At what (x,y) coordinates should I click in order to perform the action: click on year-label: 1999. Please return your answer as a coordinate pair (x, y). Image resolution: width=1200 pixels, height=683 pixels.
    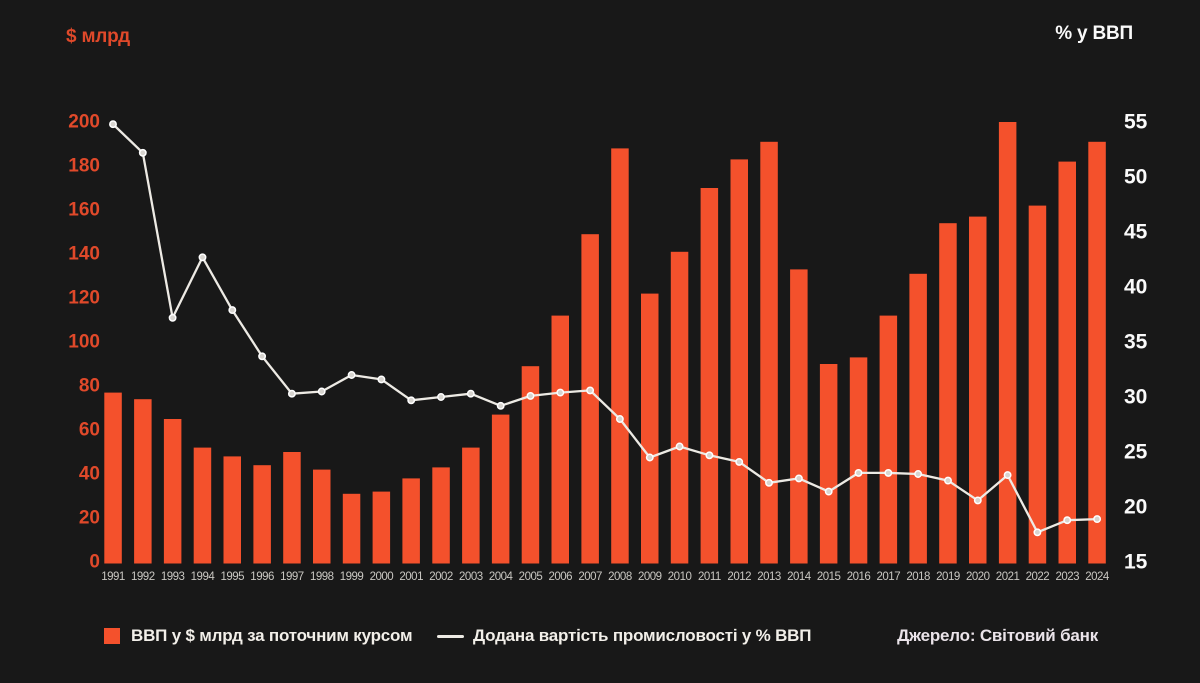
    Looking at the image, I should click on (352, 577).